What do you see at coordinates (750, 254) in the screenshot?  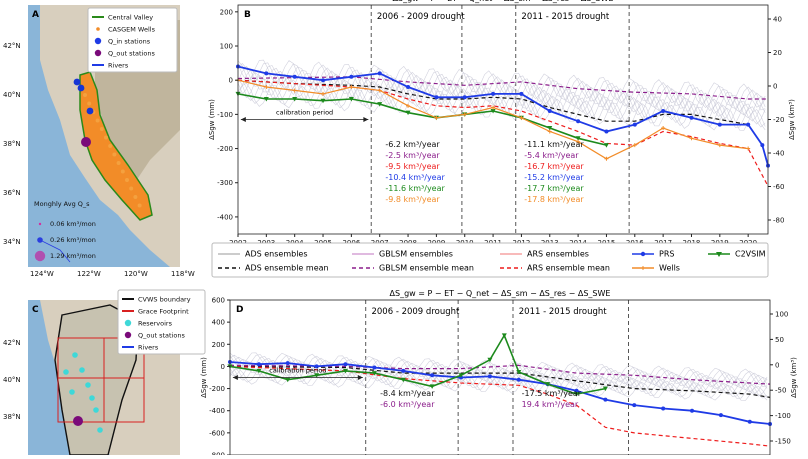 I see `legend-label: C2VSIM` at bounding box center [750, 254].